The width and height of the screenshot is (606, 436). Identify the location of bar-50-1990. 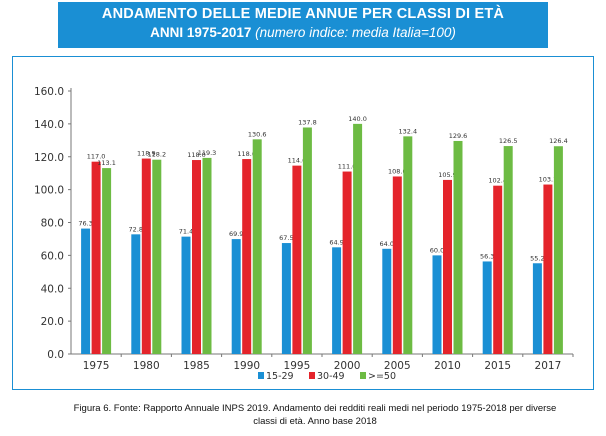
(257, 246).